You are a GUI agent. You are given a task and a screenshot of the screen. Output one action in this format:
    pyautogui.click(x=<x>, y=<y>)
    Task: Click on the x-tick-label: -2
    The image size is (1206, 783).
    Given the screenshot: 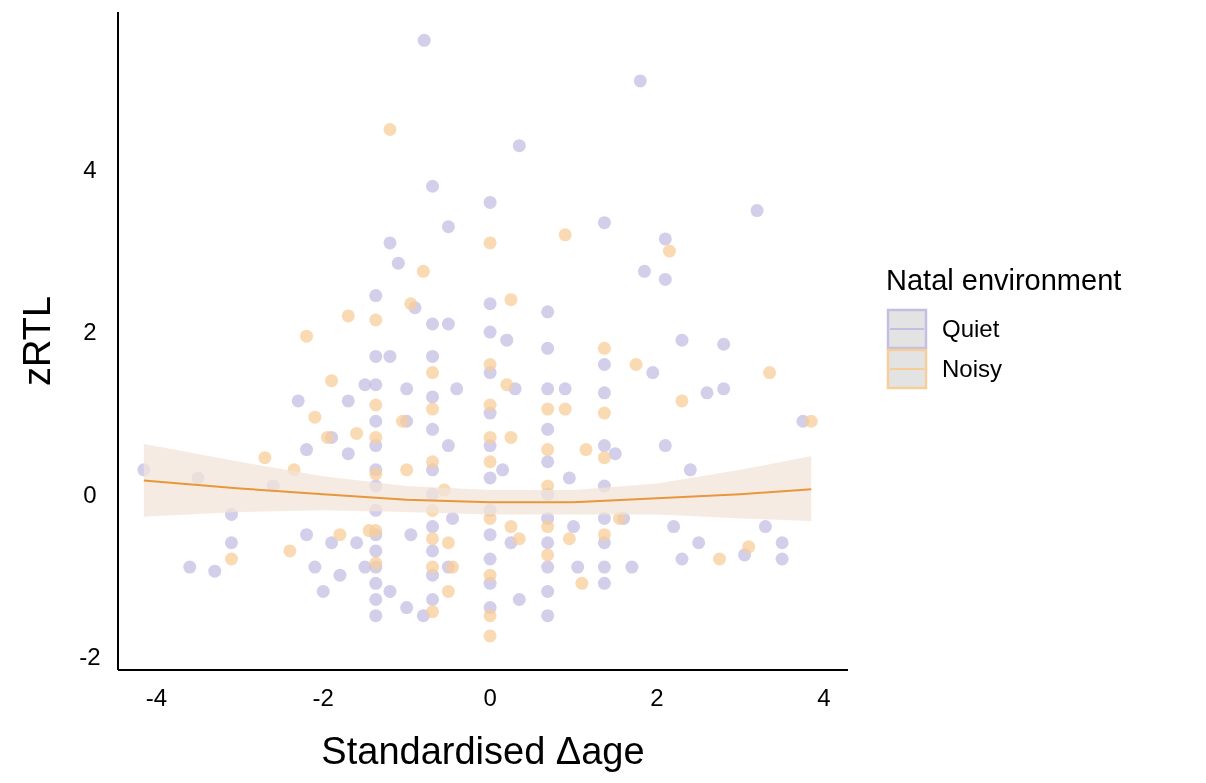 What is the action you would take?
    pyautogui.click(x=323, y=697)
    